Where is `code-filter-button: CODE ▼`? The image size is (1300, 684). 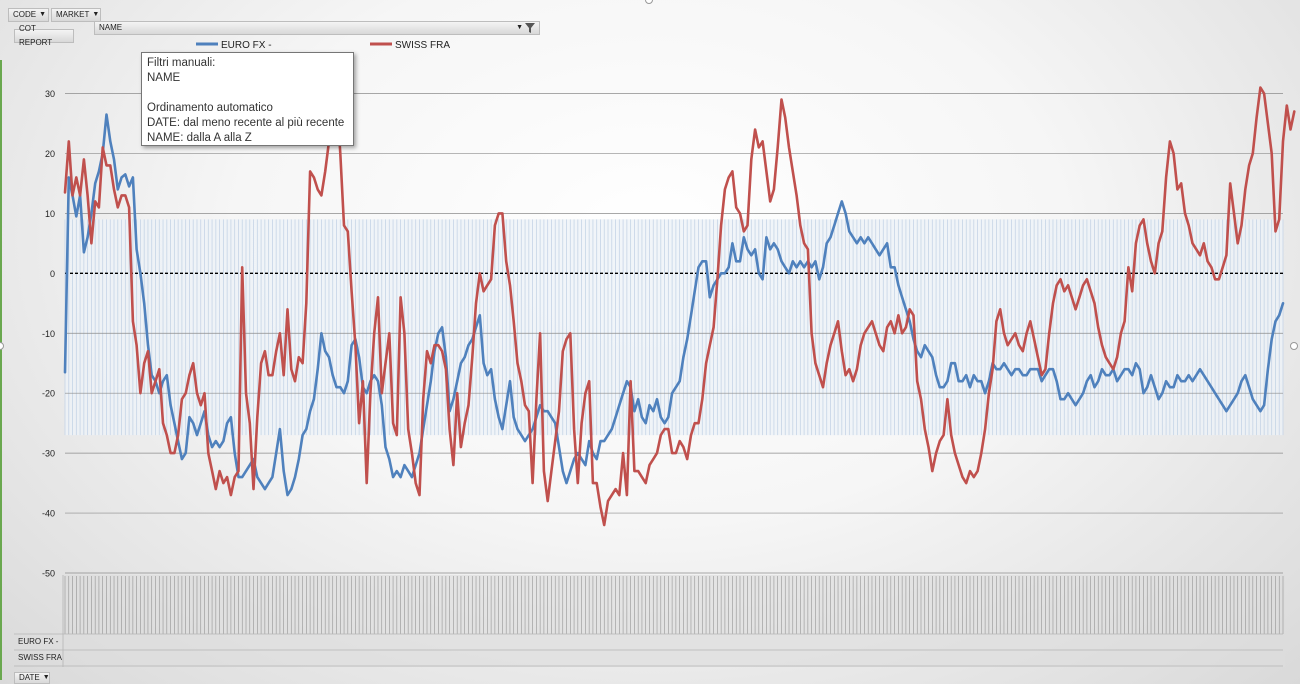
code-filter-button: CODE ▼ is located at coordinates (28, 15).